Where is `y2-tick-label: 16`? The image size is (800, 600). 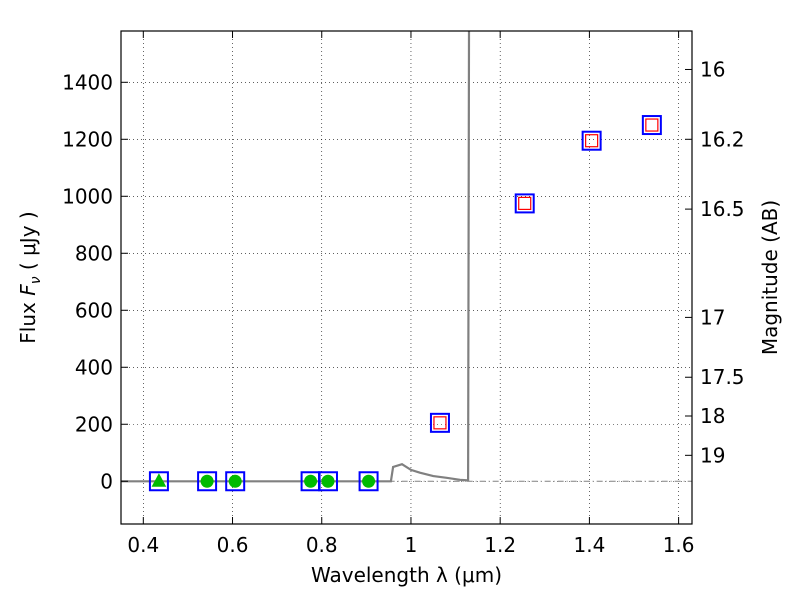
y2-tick-label: 16 is located at coordinates (712, 69).